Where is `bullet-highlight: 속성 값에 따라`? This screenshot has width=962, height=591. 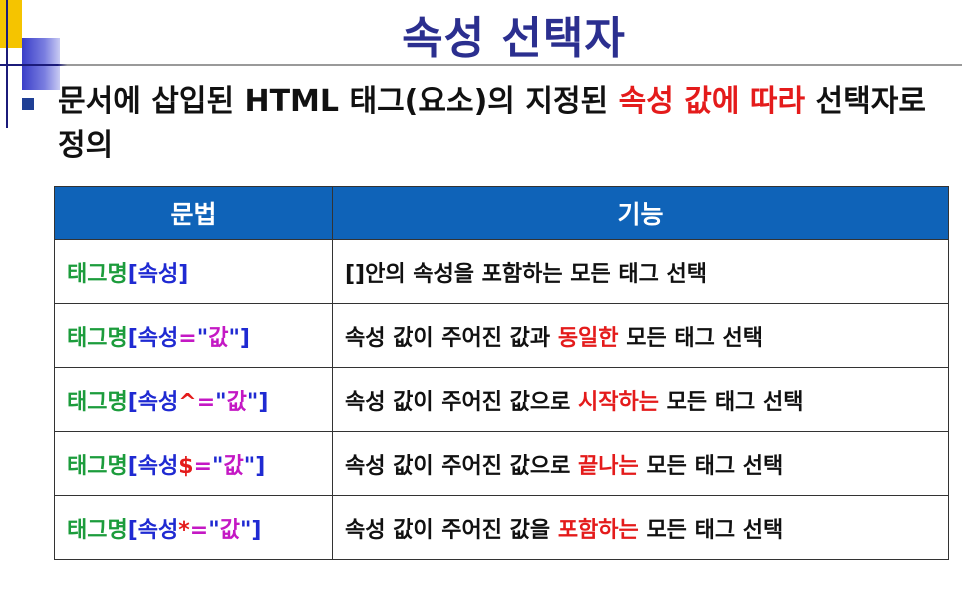 bullet-highlight: 속성 값에 따라 is located at coordinates (712, 101).